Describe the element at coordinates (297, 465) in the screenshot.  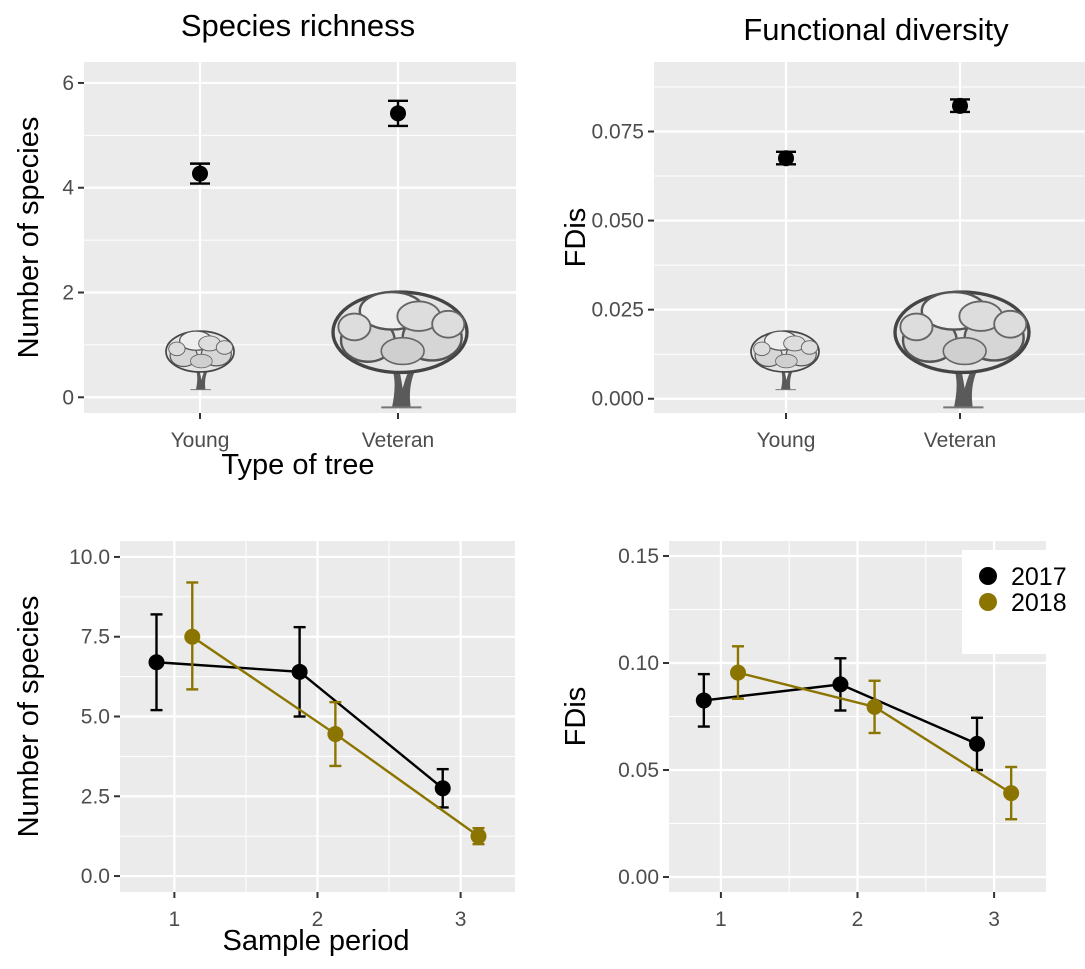
I see `x-axis-title: Type of tree` at that location.